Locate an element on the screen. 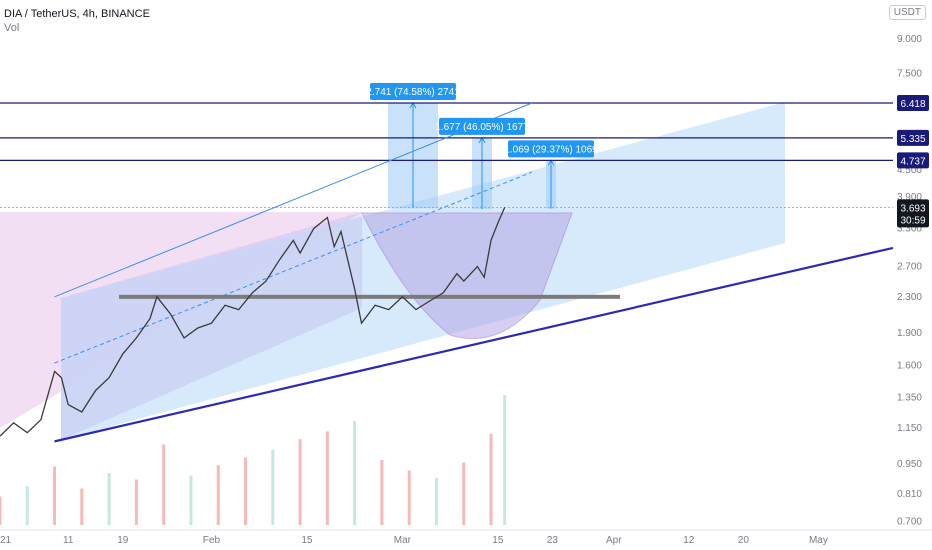 This screenshot has height=550, width=932. level-tag: 6.418 is located at coordinates (912, 104).